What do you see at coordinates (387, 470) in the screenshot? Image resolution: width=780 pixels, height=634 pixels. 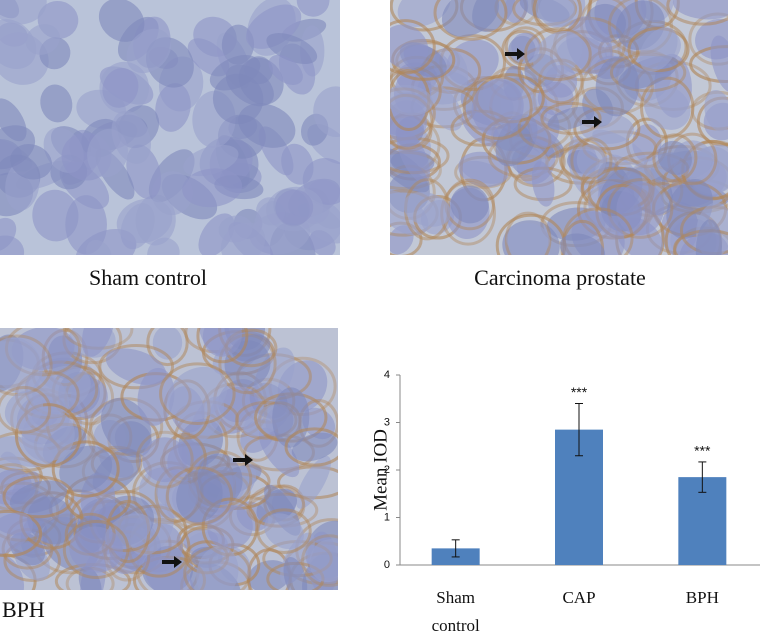 I see `y-tick-label: 2` at bounding box center [387, 470].